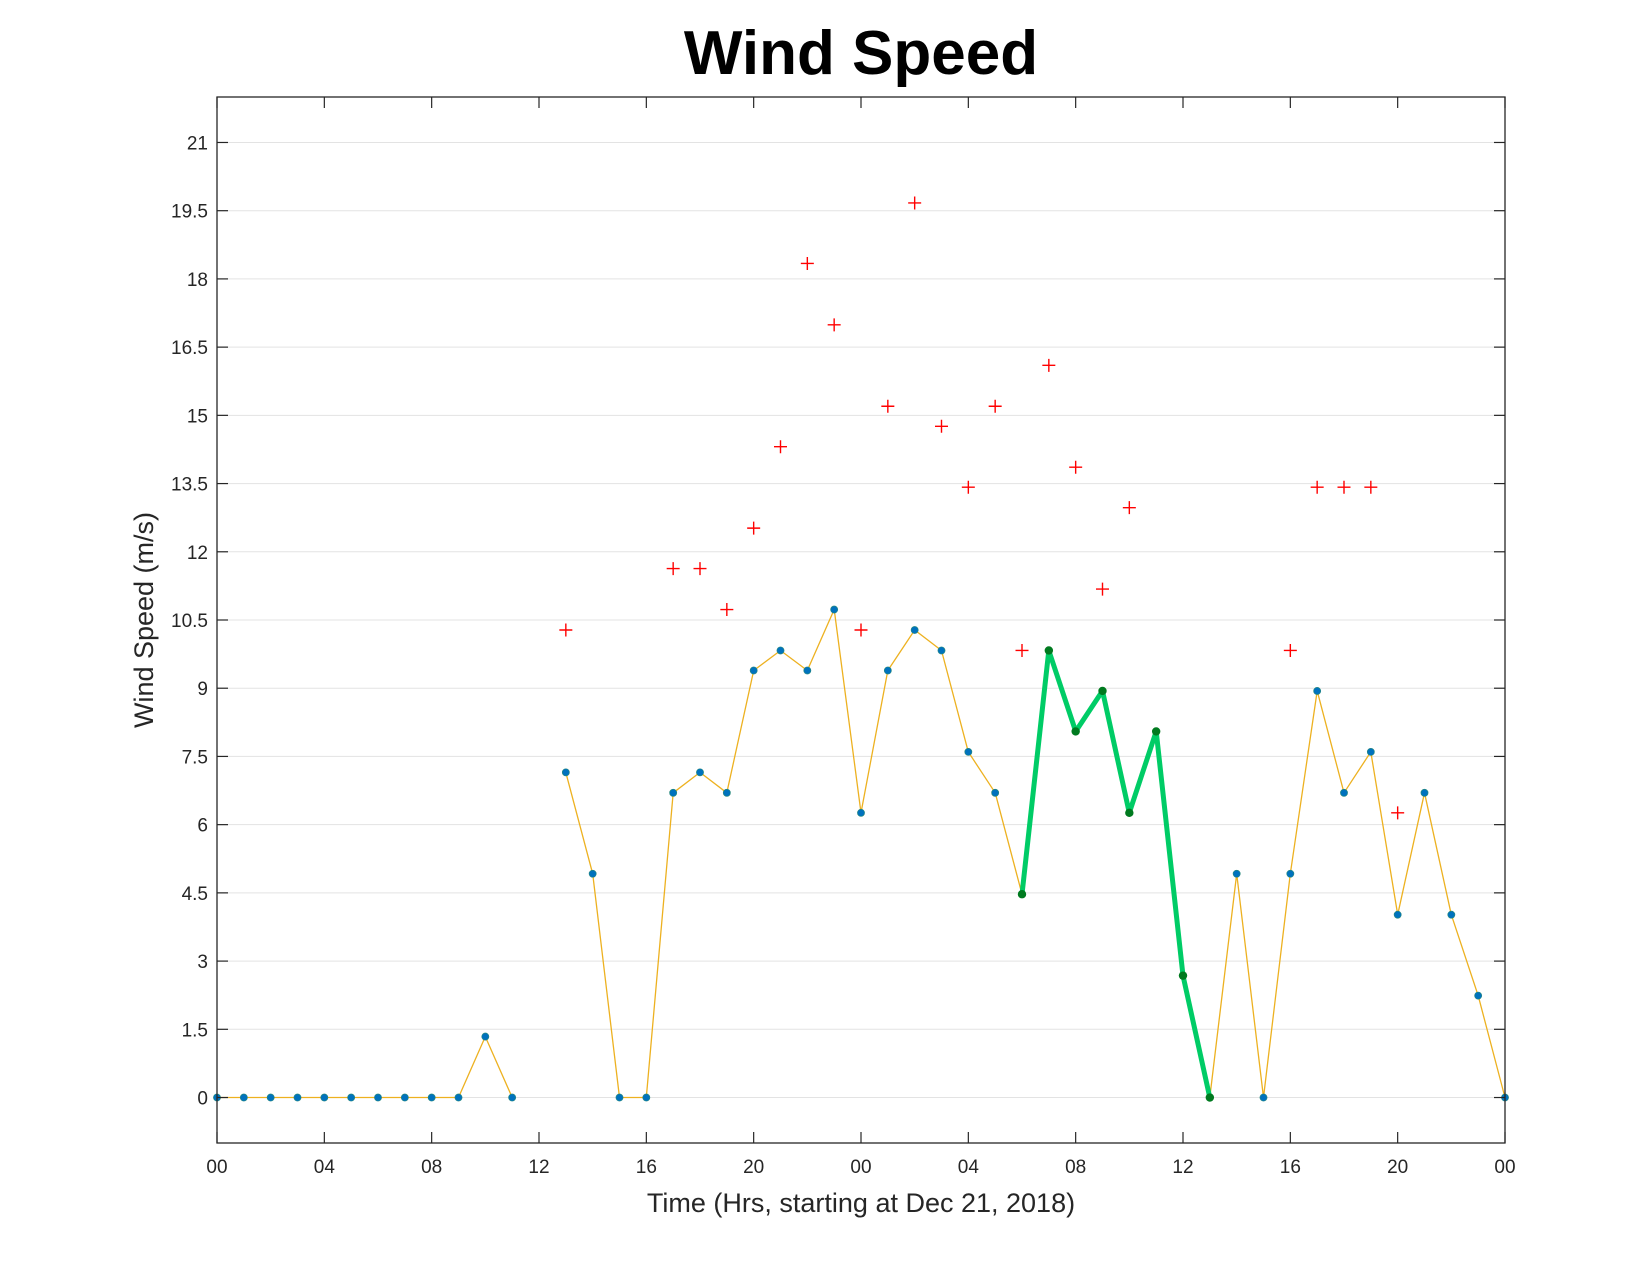  I want to click on x-axis-title: Time (Hrs, starting at Dec 21, 2018), so click(861, 1203).